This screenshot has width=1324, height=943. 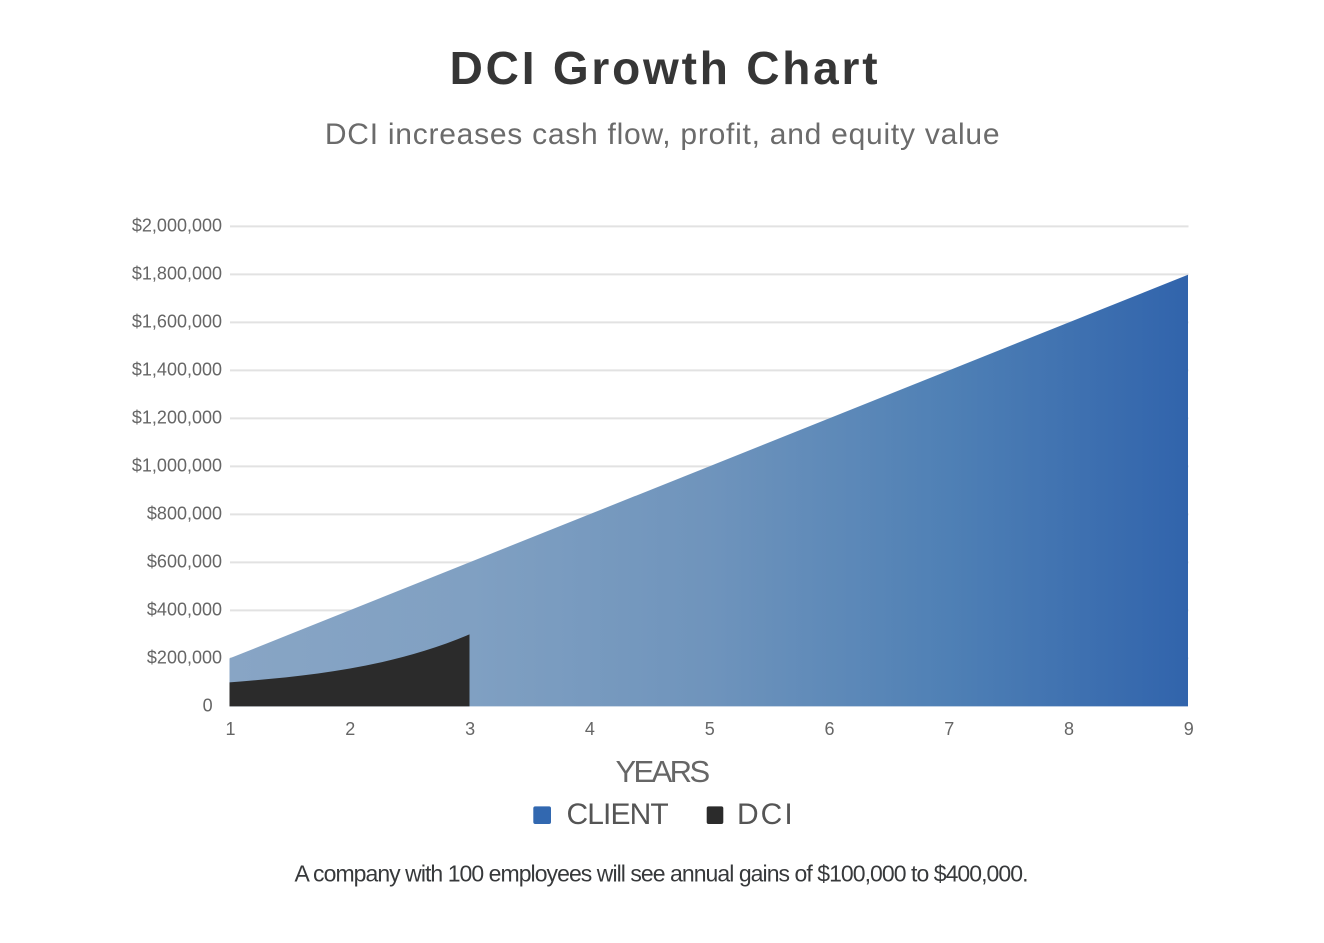 What do you see at coordinates (177, 322) in the screenshot?
I see `svg-text: $1,600,000` at bounding box center [177, 322].